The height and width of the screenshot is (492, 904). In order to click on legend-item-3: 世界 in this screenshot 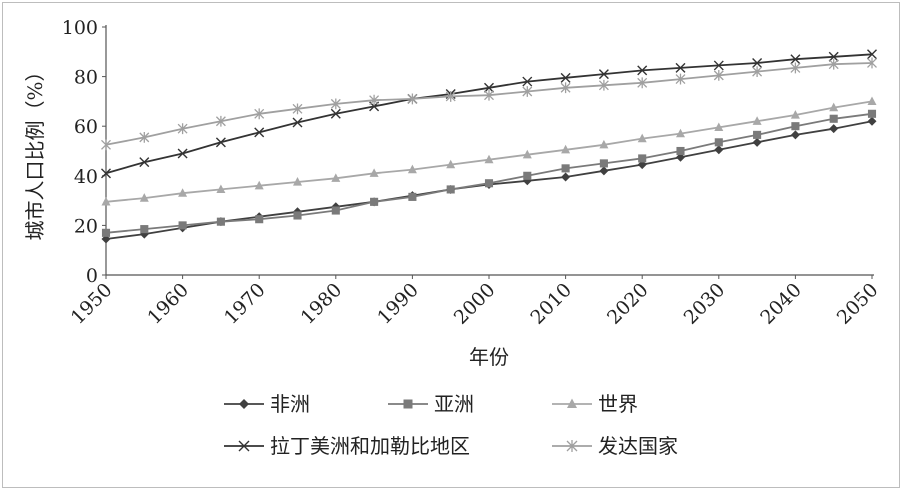, I will do `click(595, 404)`.